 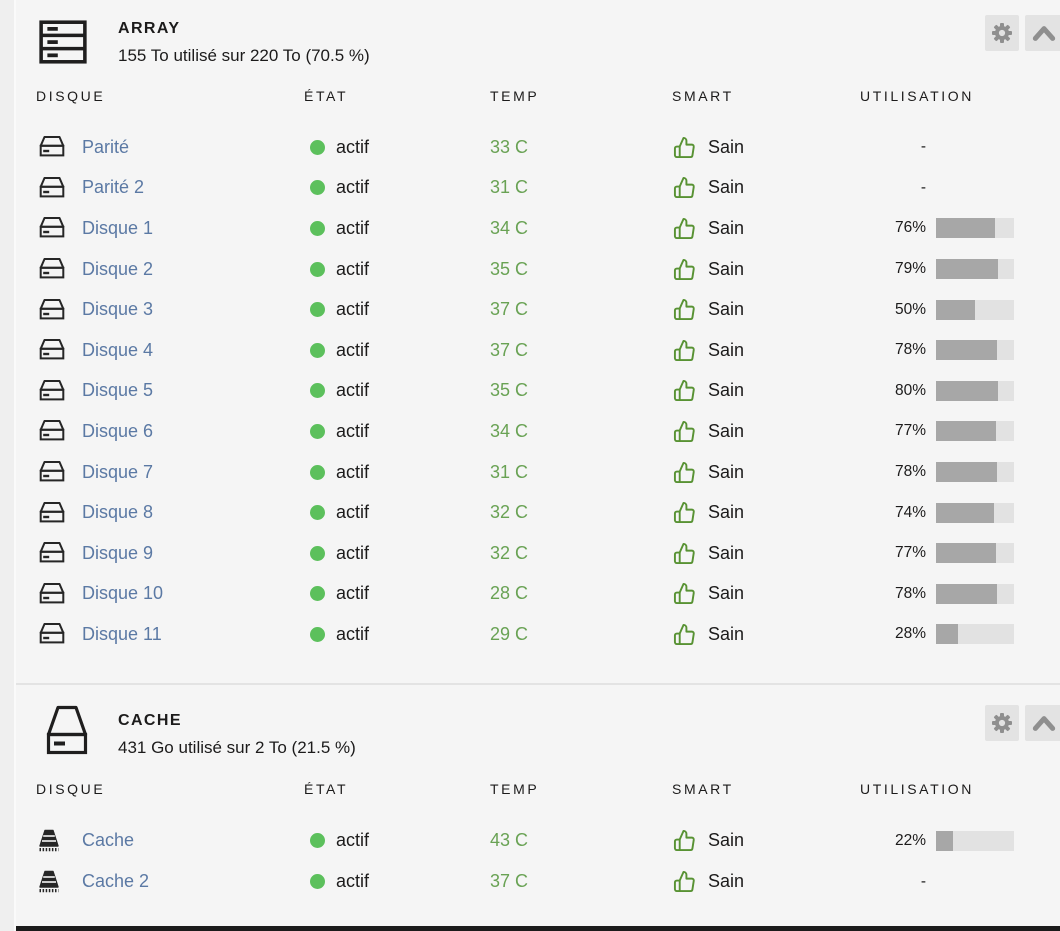 What do you see at coordinates (910, 512) in the screenshot?
I see `utilization-percent: 74%` at bounding box center [910, 512].